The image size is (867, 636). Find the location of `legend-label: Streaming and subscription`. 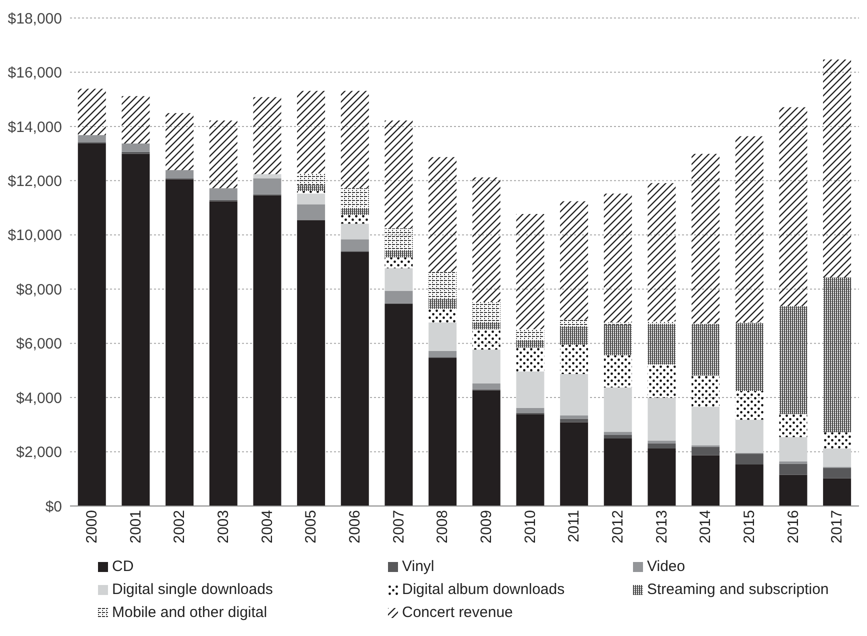

legend-label: Streaming and subscription is located at coordinates (738, 589).